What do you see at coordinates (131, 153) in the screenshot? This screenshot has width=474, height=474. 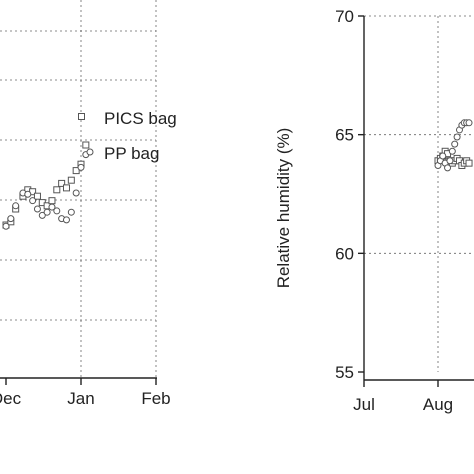 I see `legend-label-pp: PP bag` at bounding box center [131, 153].